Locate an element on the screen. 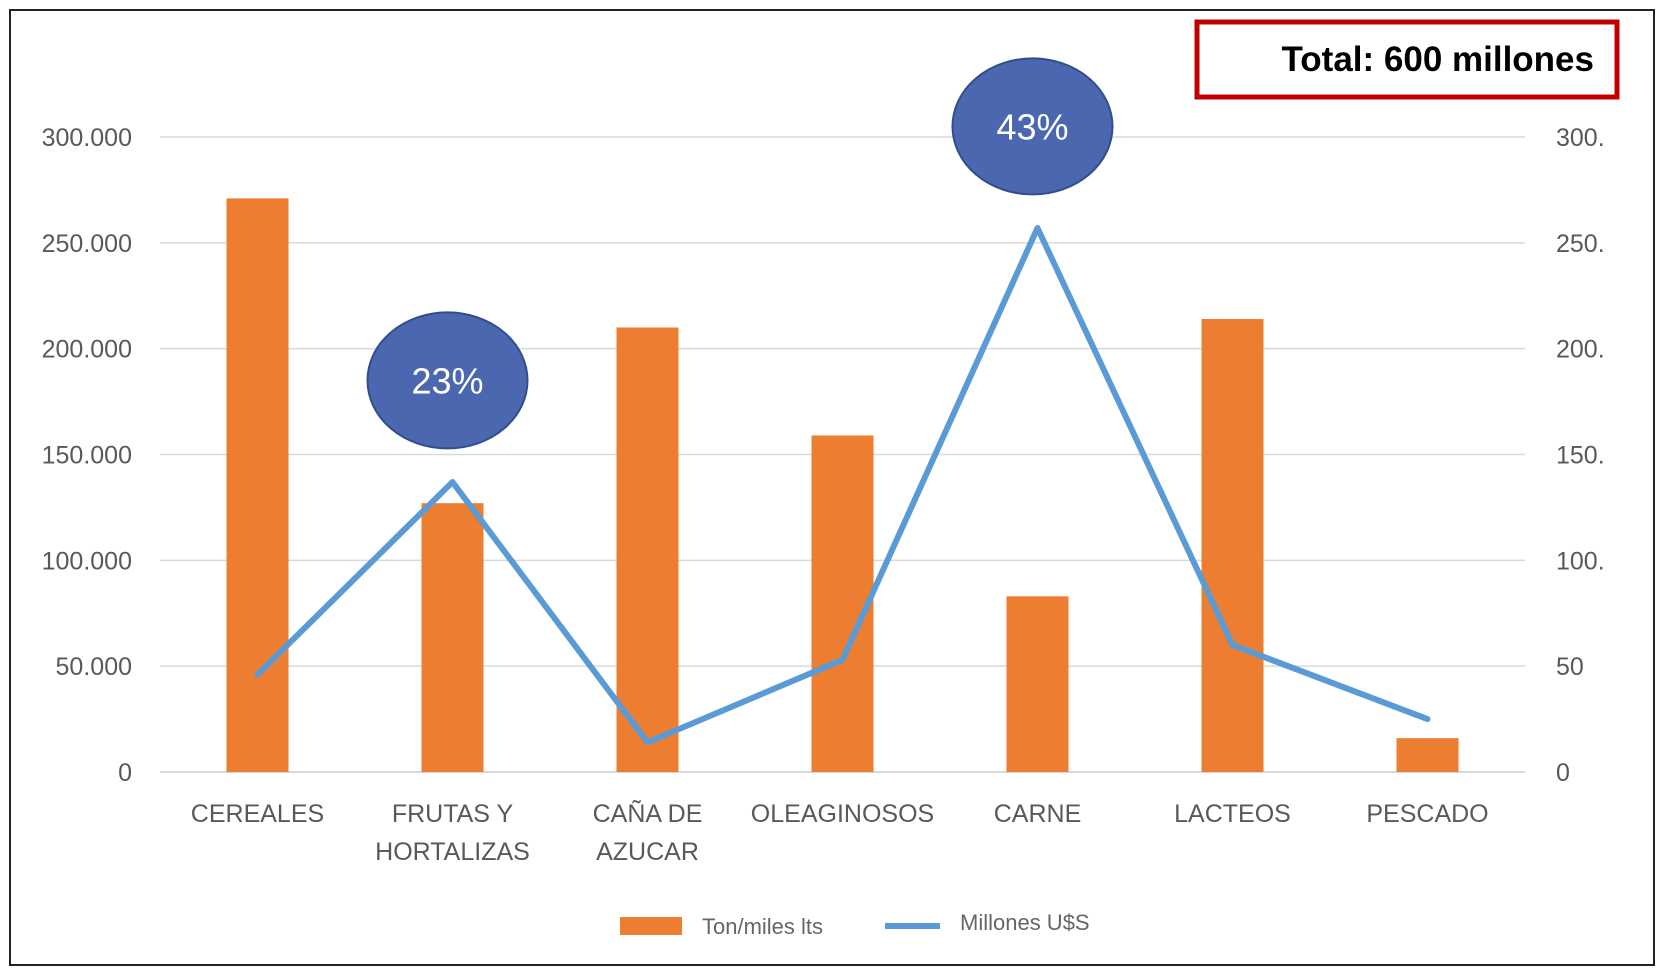 This screenshot has height=980, width=1664. right-axis-tick-label: 150. is located at coordinates (1580, 456).